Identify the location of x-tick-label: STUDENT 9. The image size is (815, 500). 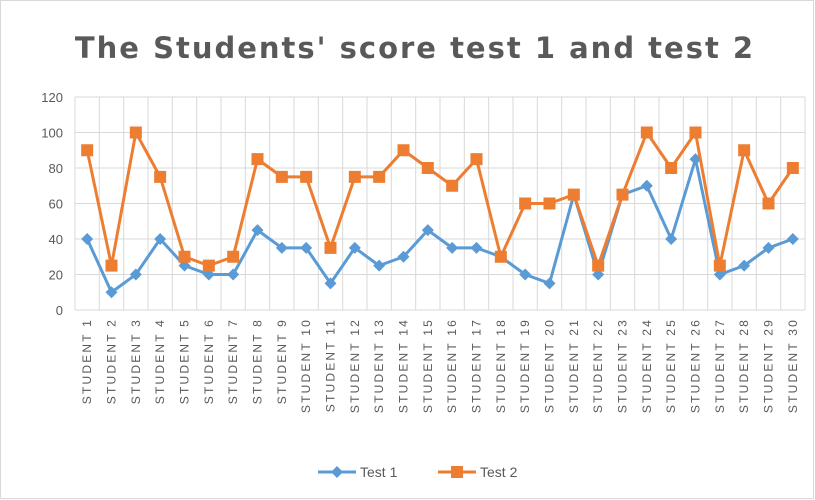
(282, 361).